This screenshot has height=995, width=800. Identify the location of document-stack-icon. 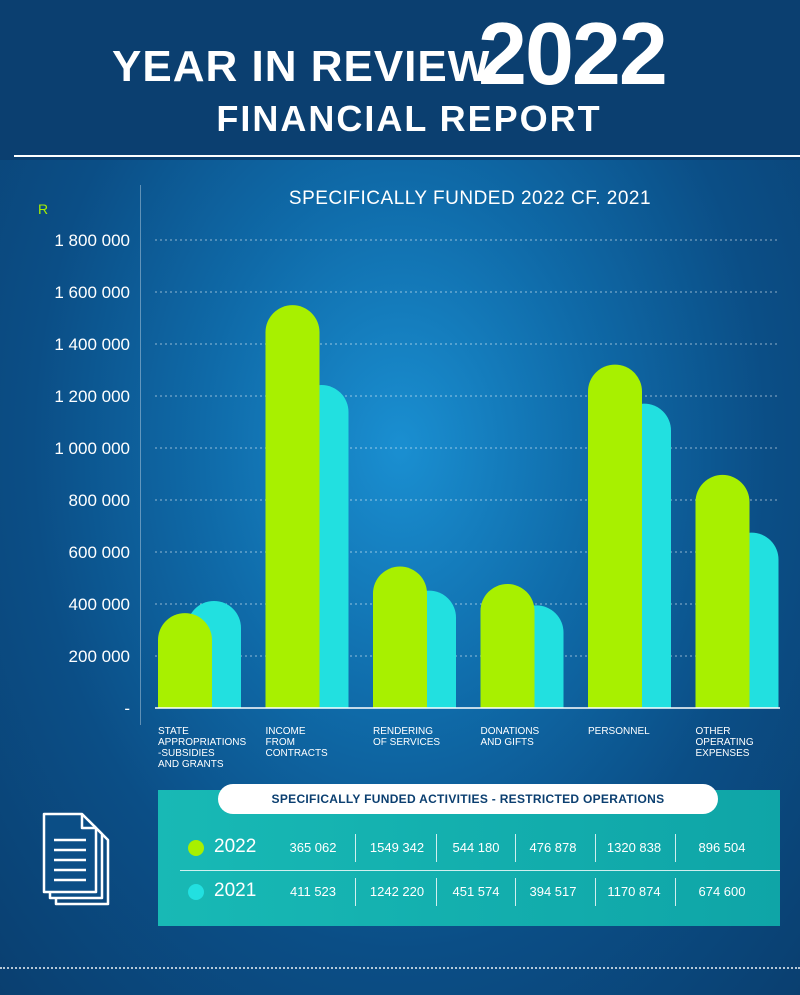
(76, 859).